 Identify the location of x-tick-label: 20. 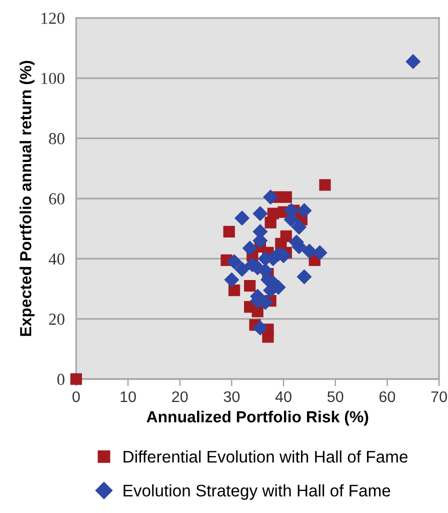
(180, 396).